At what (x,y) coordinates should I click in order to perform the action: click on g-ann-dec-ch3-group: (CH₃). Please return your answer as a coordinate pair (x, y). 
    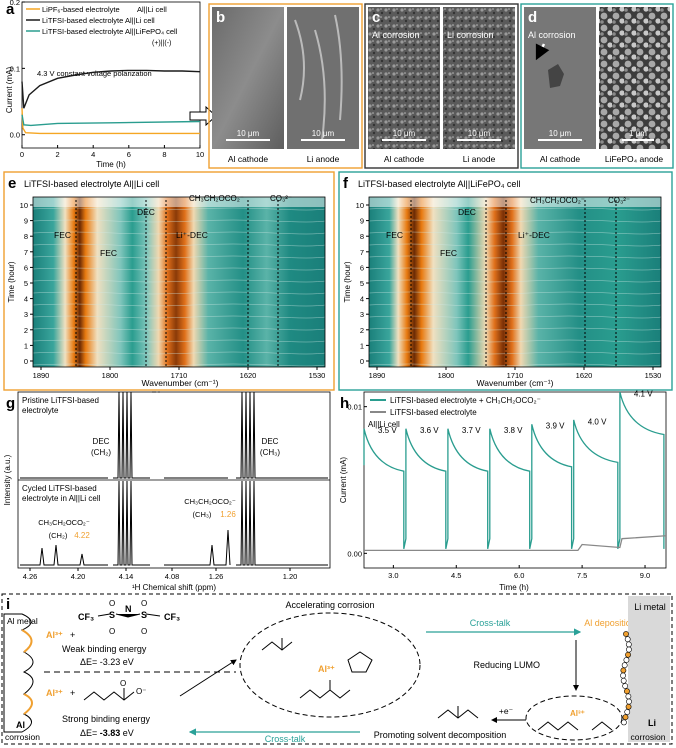
    Looking at the image, I should click on (270, 452).